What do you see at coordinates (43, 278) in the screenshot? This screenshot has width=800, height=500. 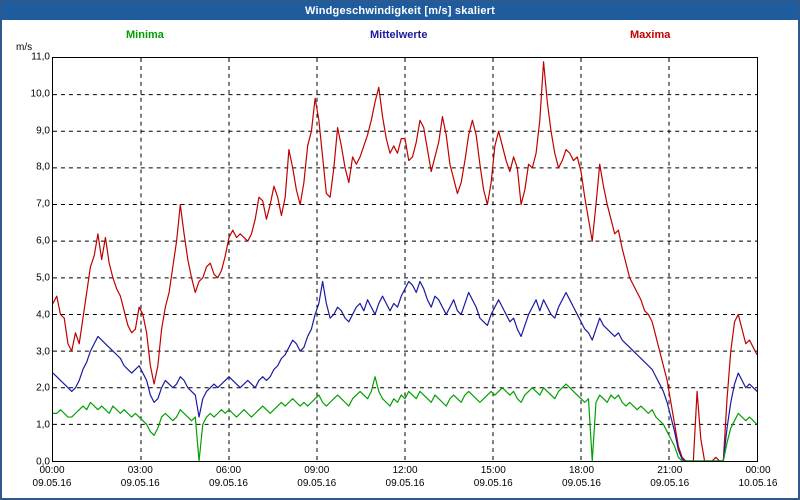 I see `y-tick-label: 5,0` at bounding box center [43, 278].